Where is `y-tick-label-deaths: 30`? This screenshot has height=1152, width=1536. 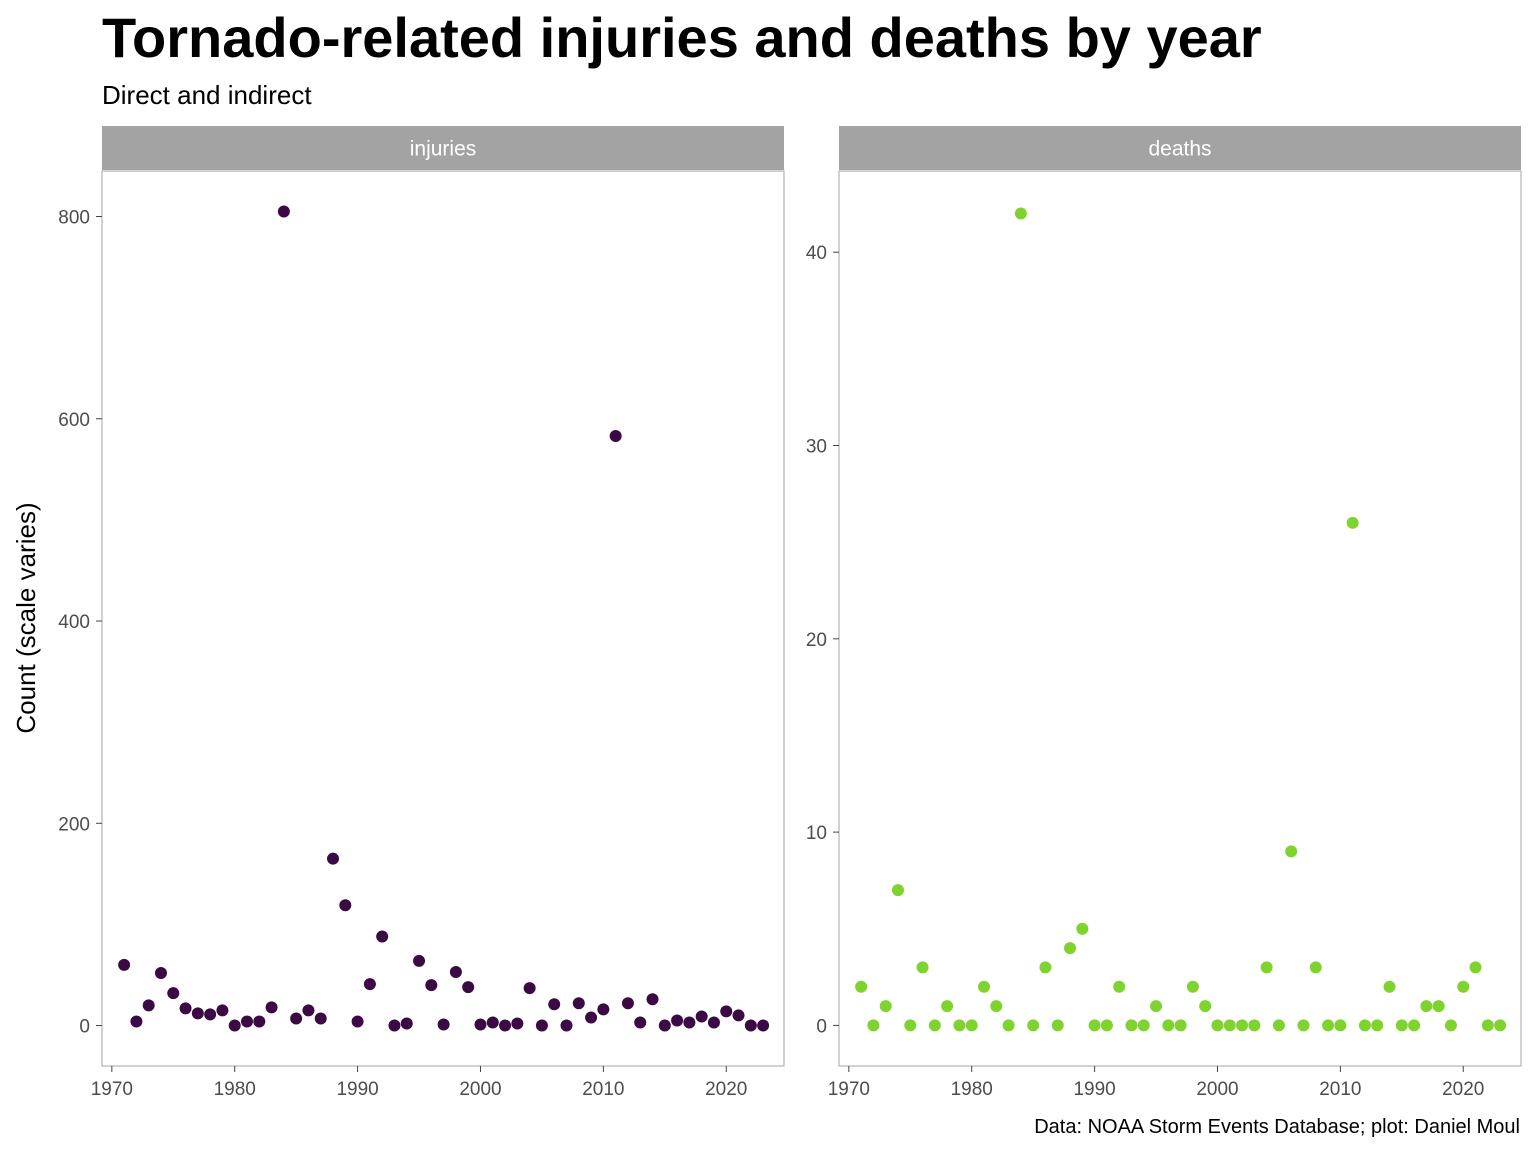
y-tick-label-deaths: 30 is located at coordinates (816, 446).